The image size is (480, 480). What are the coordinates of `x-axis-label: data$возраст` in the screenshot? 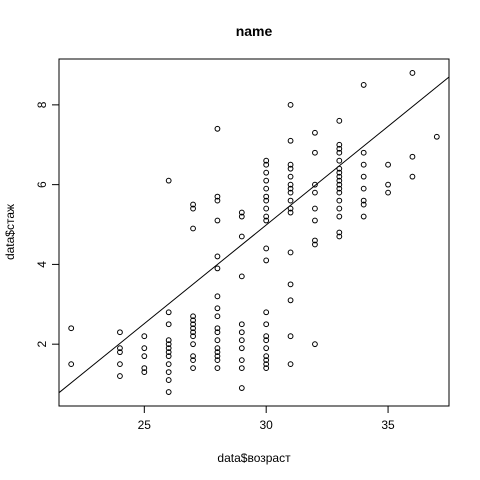 It's located at (254, 458).